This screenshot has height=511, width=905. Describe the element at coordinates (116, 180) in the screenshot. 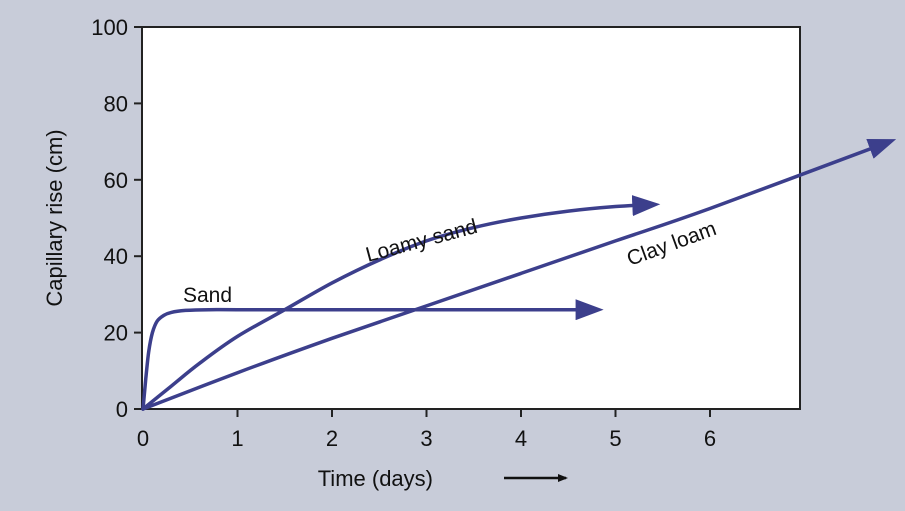

I see `y-tick-label: 60` at that location.